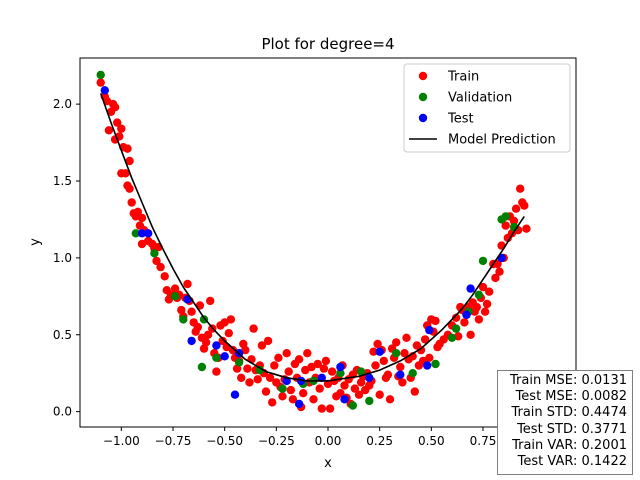 This screenshot has height=480, width=640. What do you see at coordinates (379, 441) in the screenshot?
I see `x-tick-label: 0.25` at bounding box center [379, 441].